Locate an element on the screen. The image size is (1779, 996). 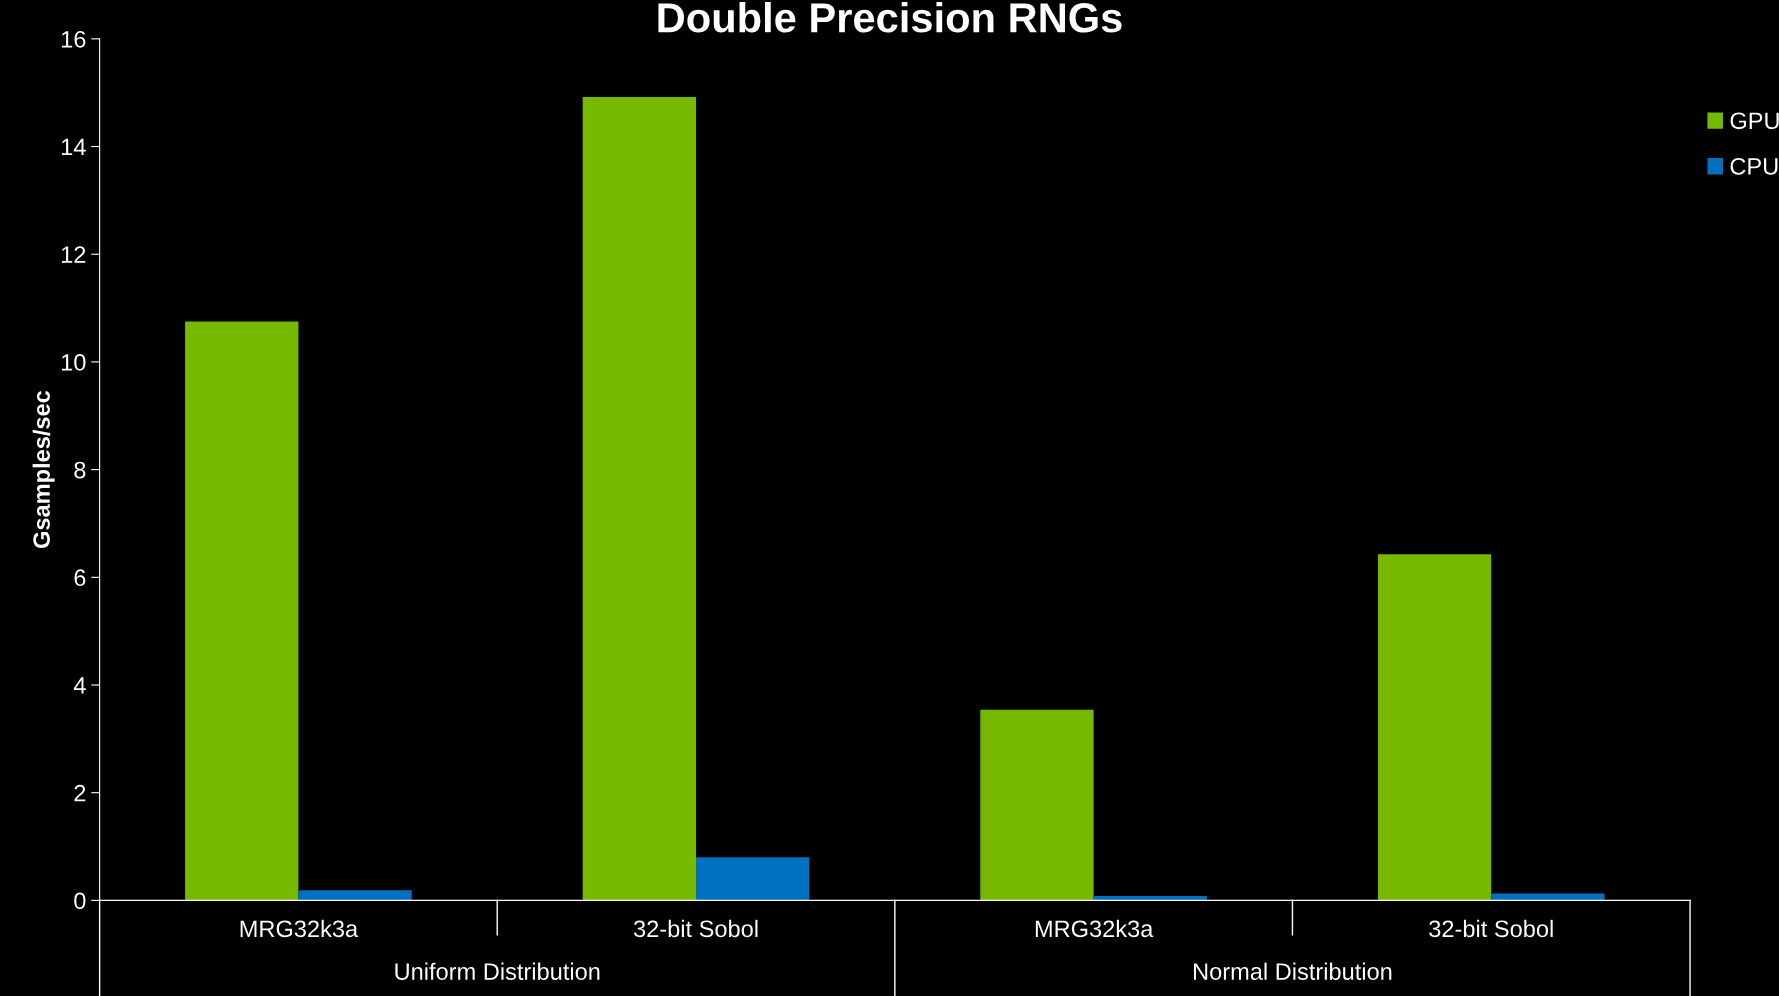
y-tick-label: 4 is located at coordinates (79, 685).